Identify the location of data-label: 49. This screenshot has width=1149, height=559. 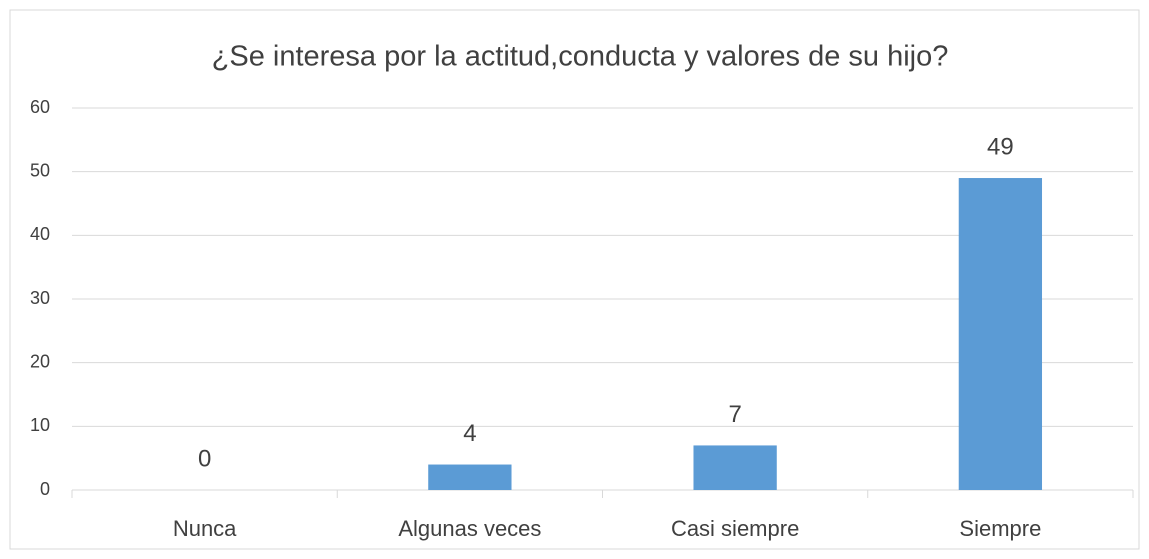
(1000, 146).